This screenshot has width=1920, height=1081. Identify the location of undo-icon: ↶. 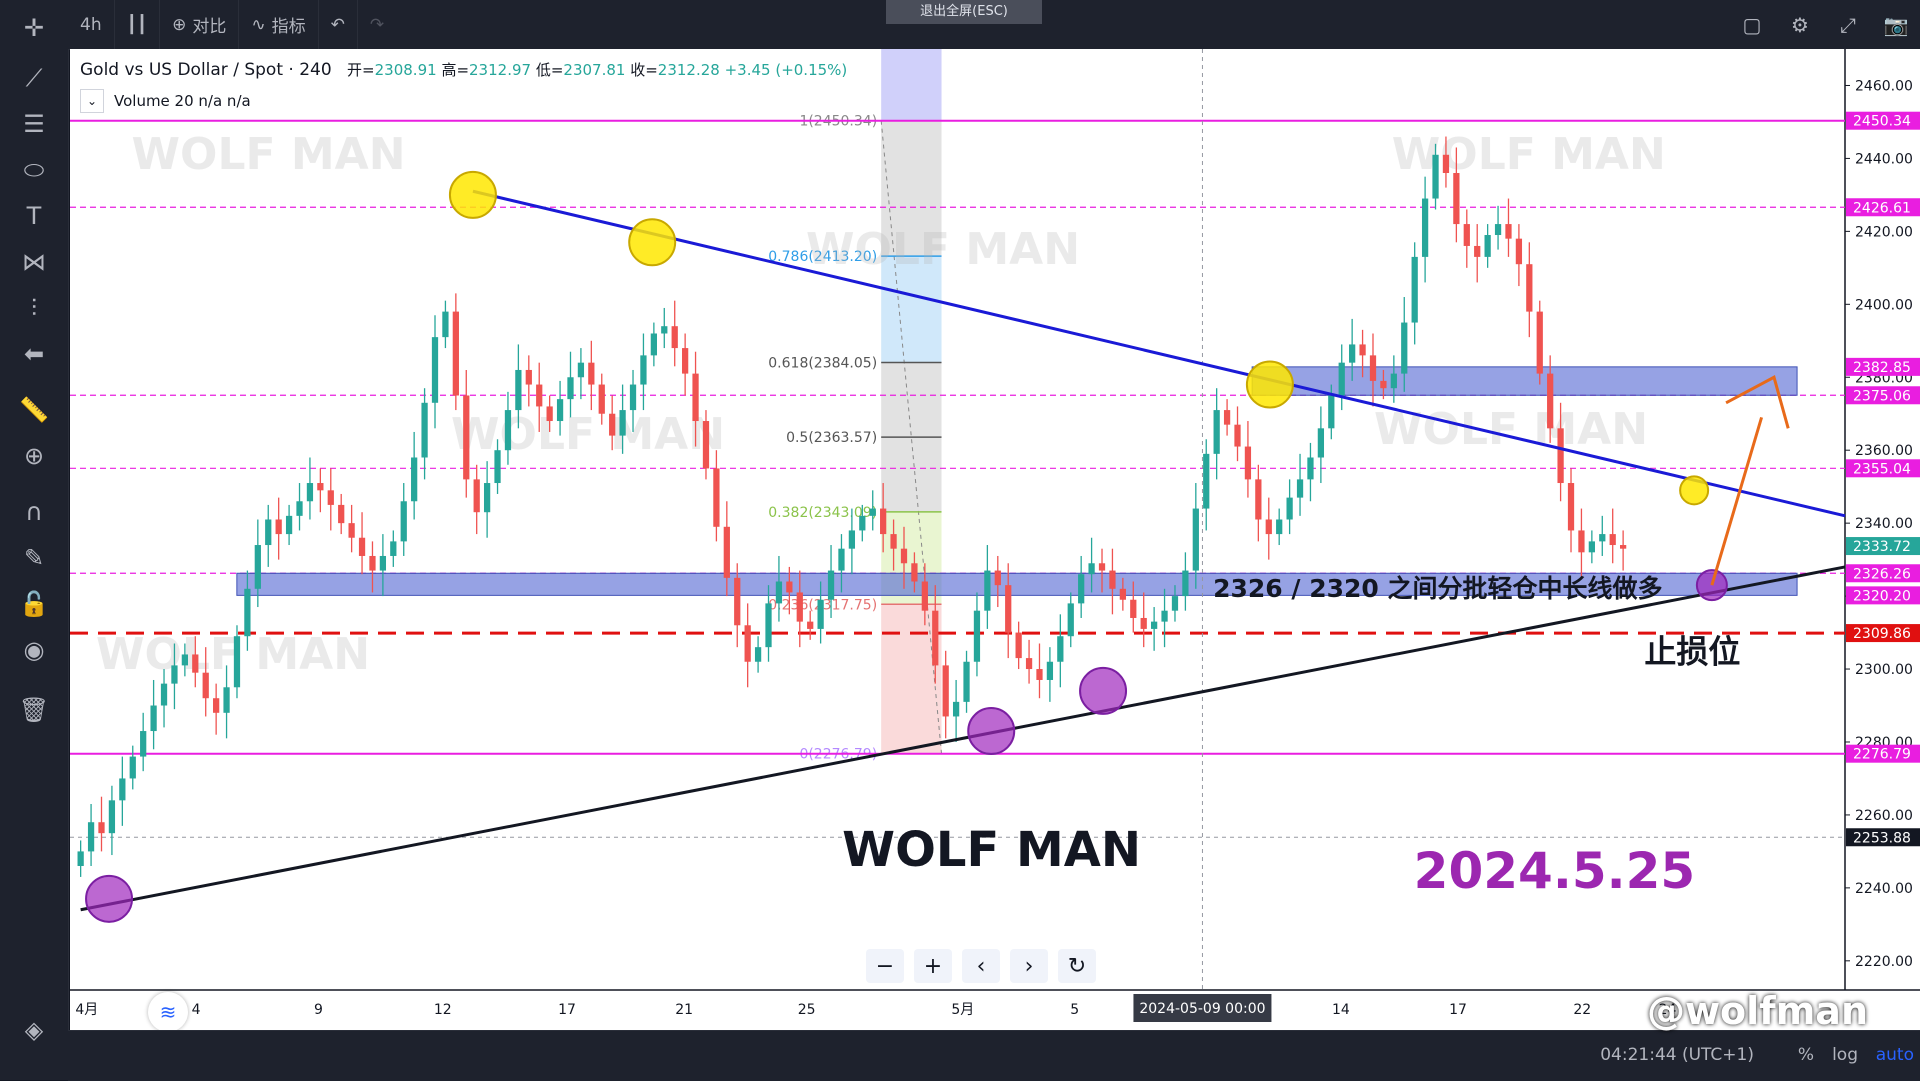
(337, 24).